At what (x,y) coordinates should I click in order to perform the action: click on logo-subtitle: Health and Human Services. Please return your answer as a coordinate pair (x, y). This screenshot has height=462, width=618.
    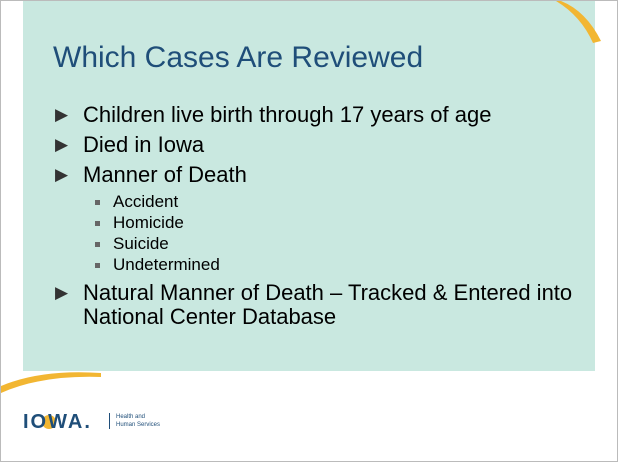
    Looking at the image, I should click on (134, 421).